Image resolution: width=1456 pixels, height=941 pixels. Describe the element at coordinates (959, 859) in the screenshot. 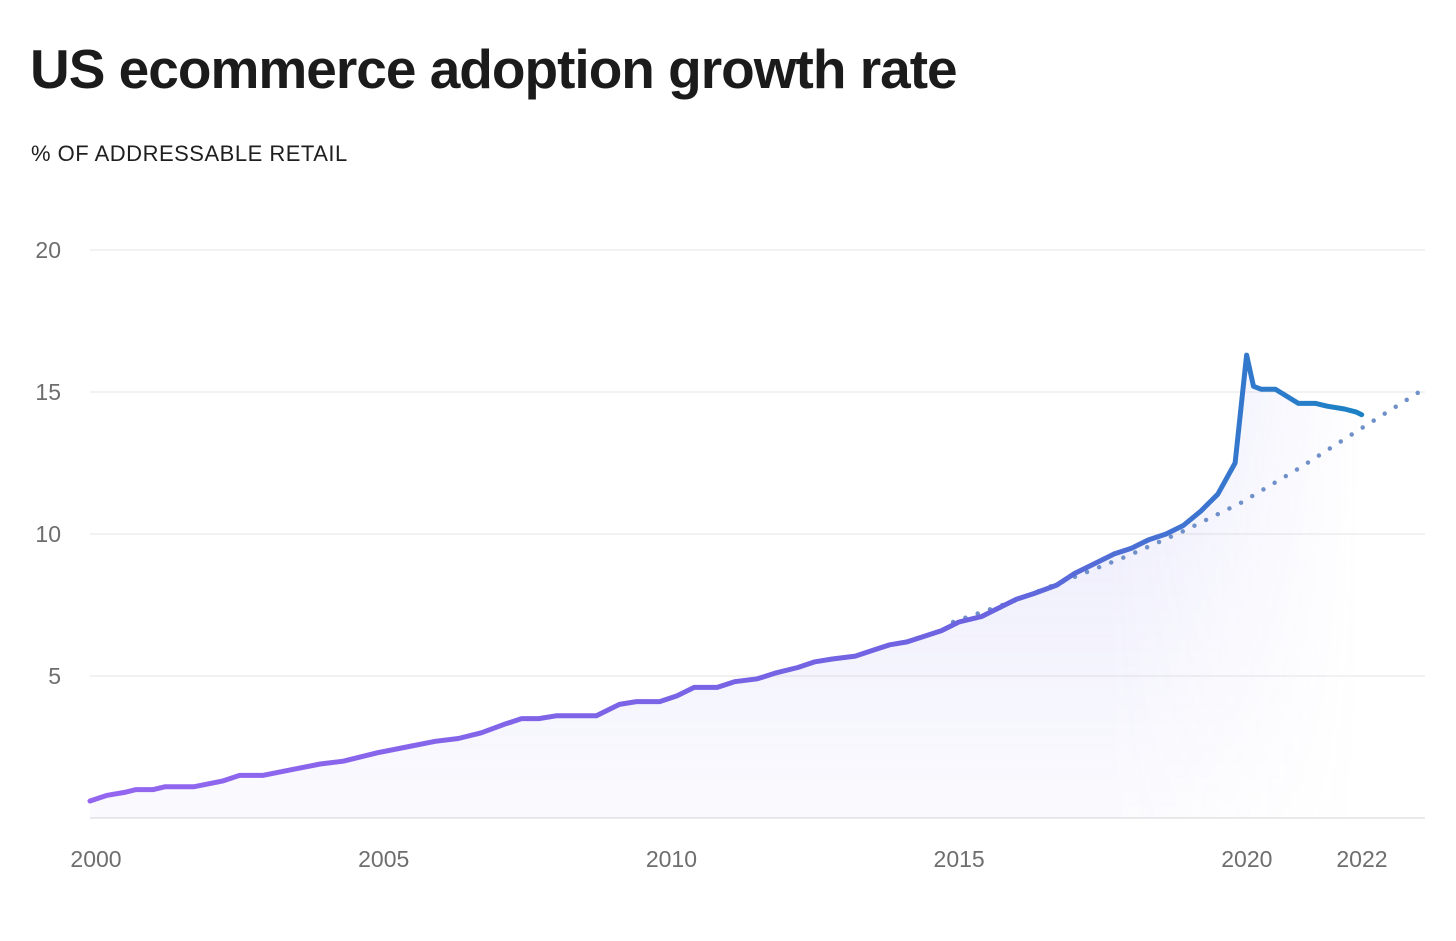

I see `x-tick-label: 2015` at that location.